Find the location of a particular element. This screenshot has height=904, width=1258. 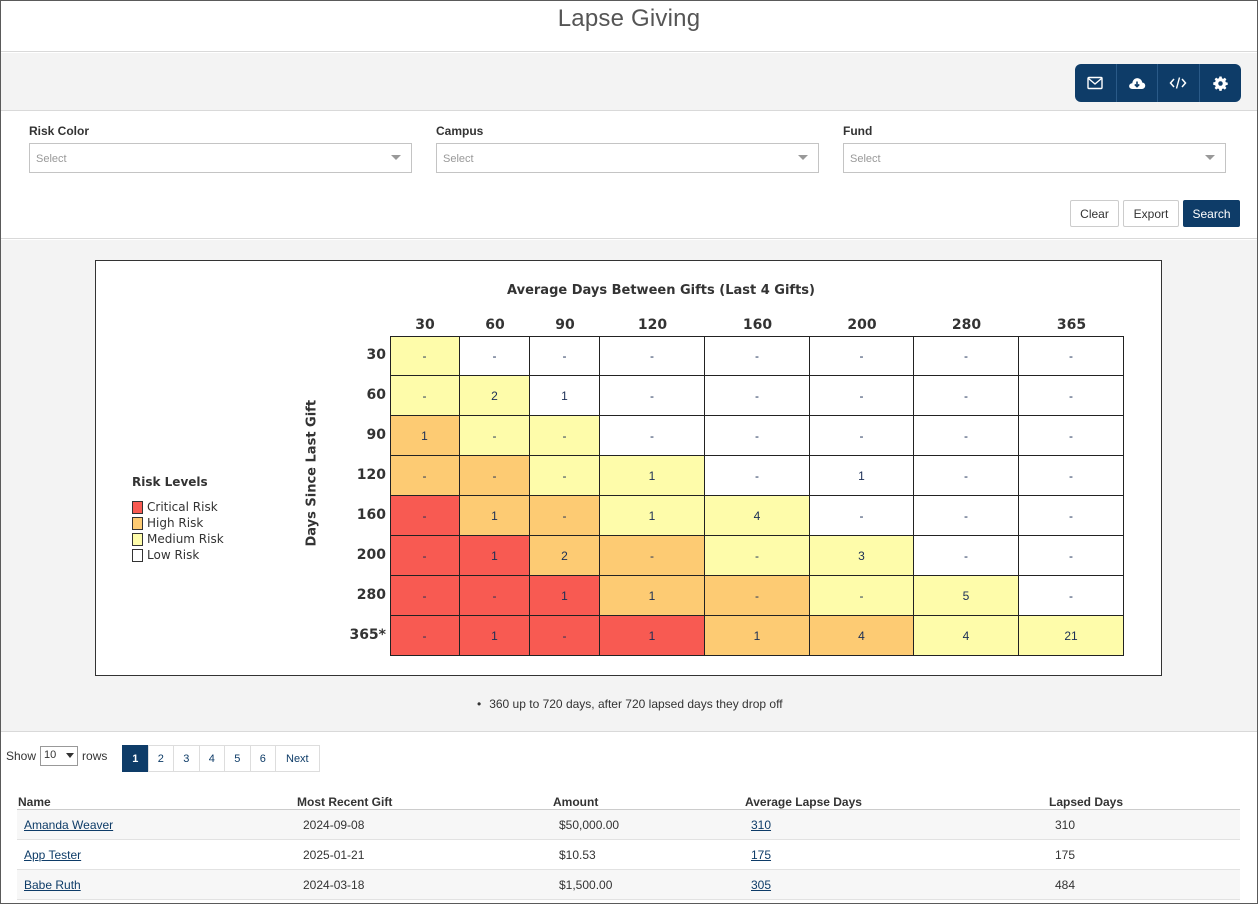

settings-button is located at coordinates (1221, 83).